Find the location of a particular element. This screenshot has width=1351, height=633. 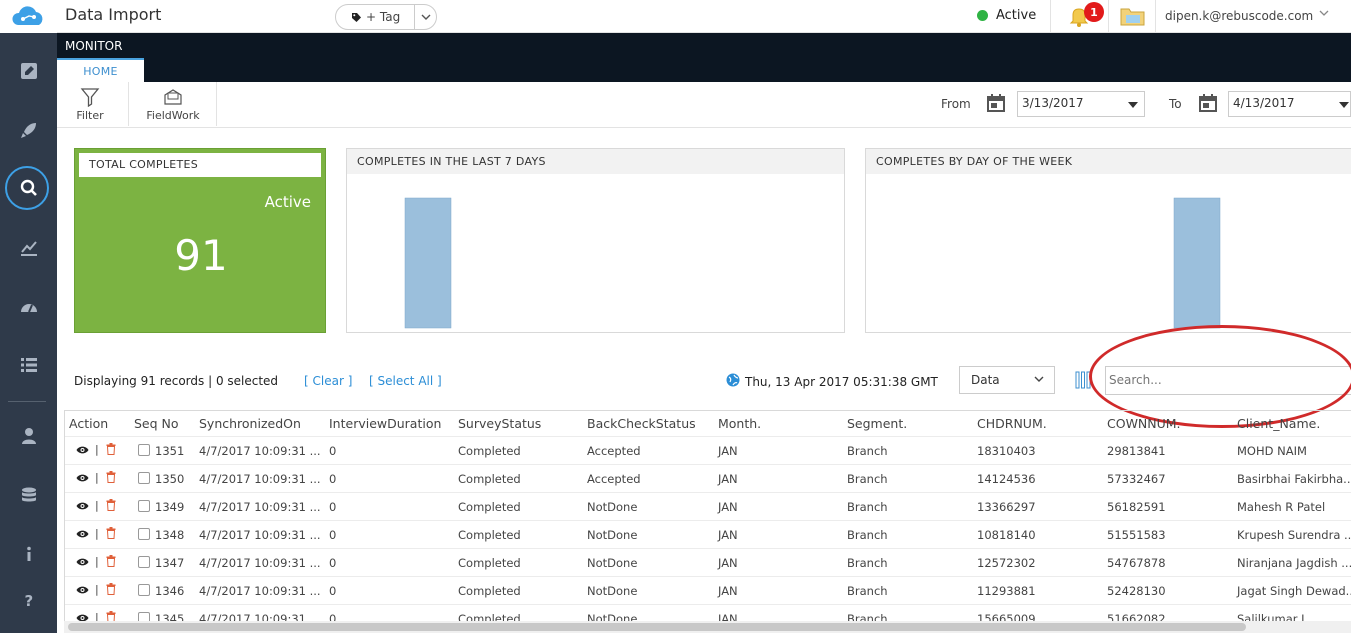

fieldwork-button: FieldWork is located at coordinates (173, 104).